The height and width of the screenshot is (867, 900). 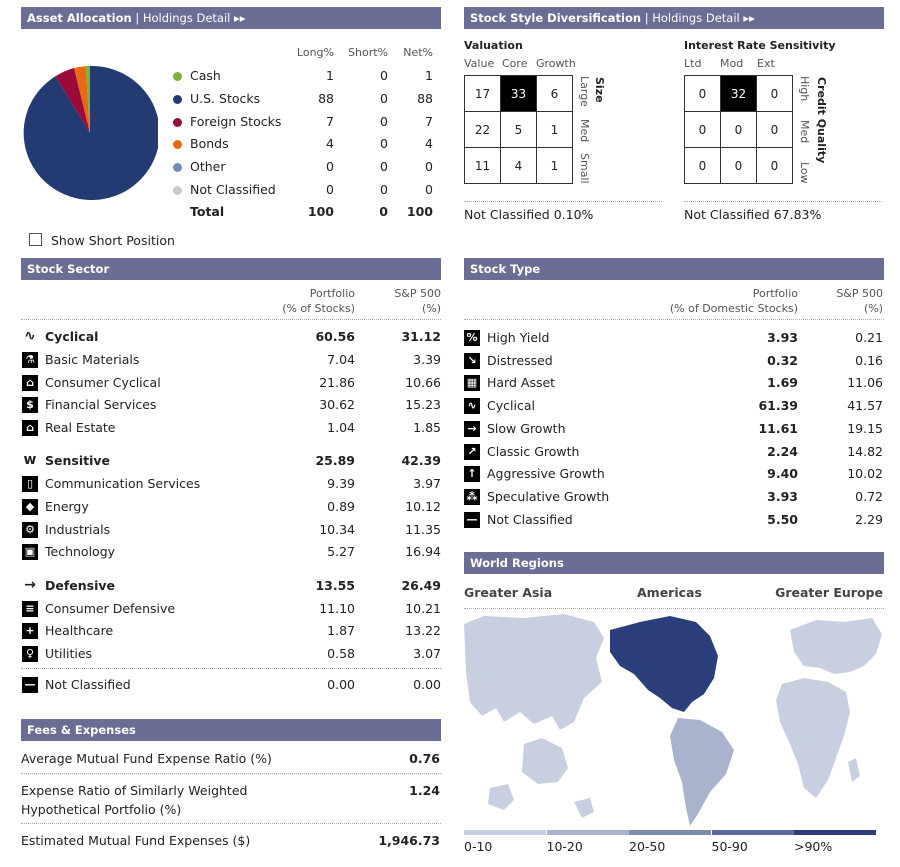 I want to click on allocation-net: 1, so click(x=429, y=75).